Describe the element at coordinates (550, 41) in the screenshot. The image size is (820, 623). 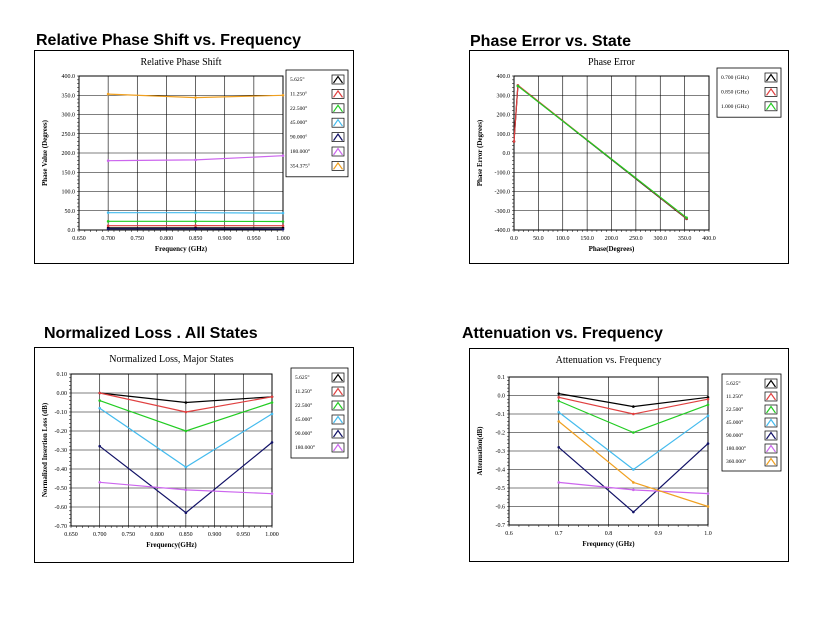
I see `chart-heading-phase-error: Phase Error vs. State` at that location.